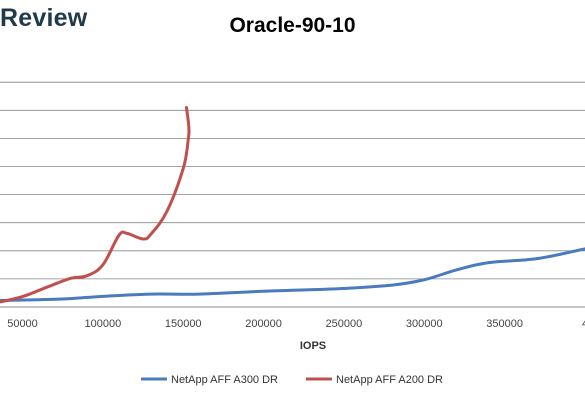 This screenshot has width=585, height=401. I want to click on x-tick-label: 250000, so click(344, 324).